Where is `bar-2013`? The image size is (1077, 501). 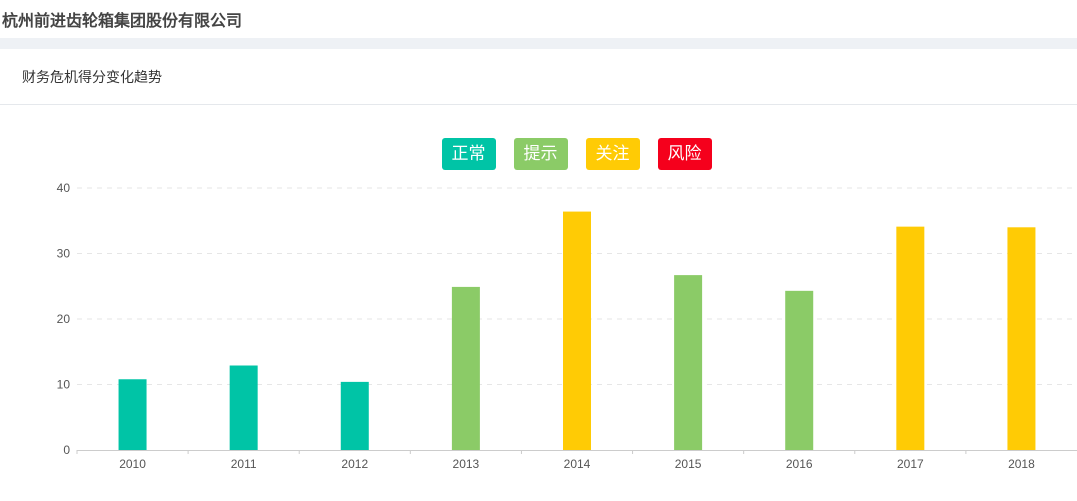
bar-2013 is located at coordinates (465, 368).